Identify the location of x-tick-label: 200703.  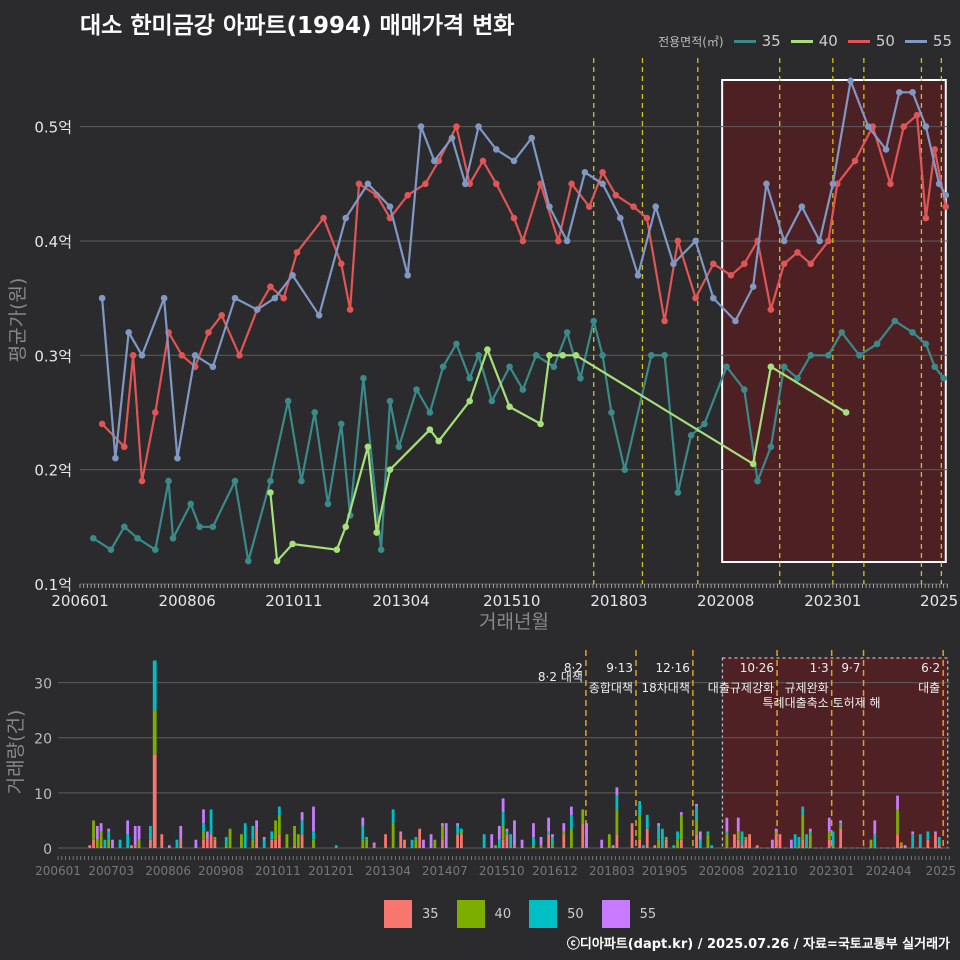
(111, 871).